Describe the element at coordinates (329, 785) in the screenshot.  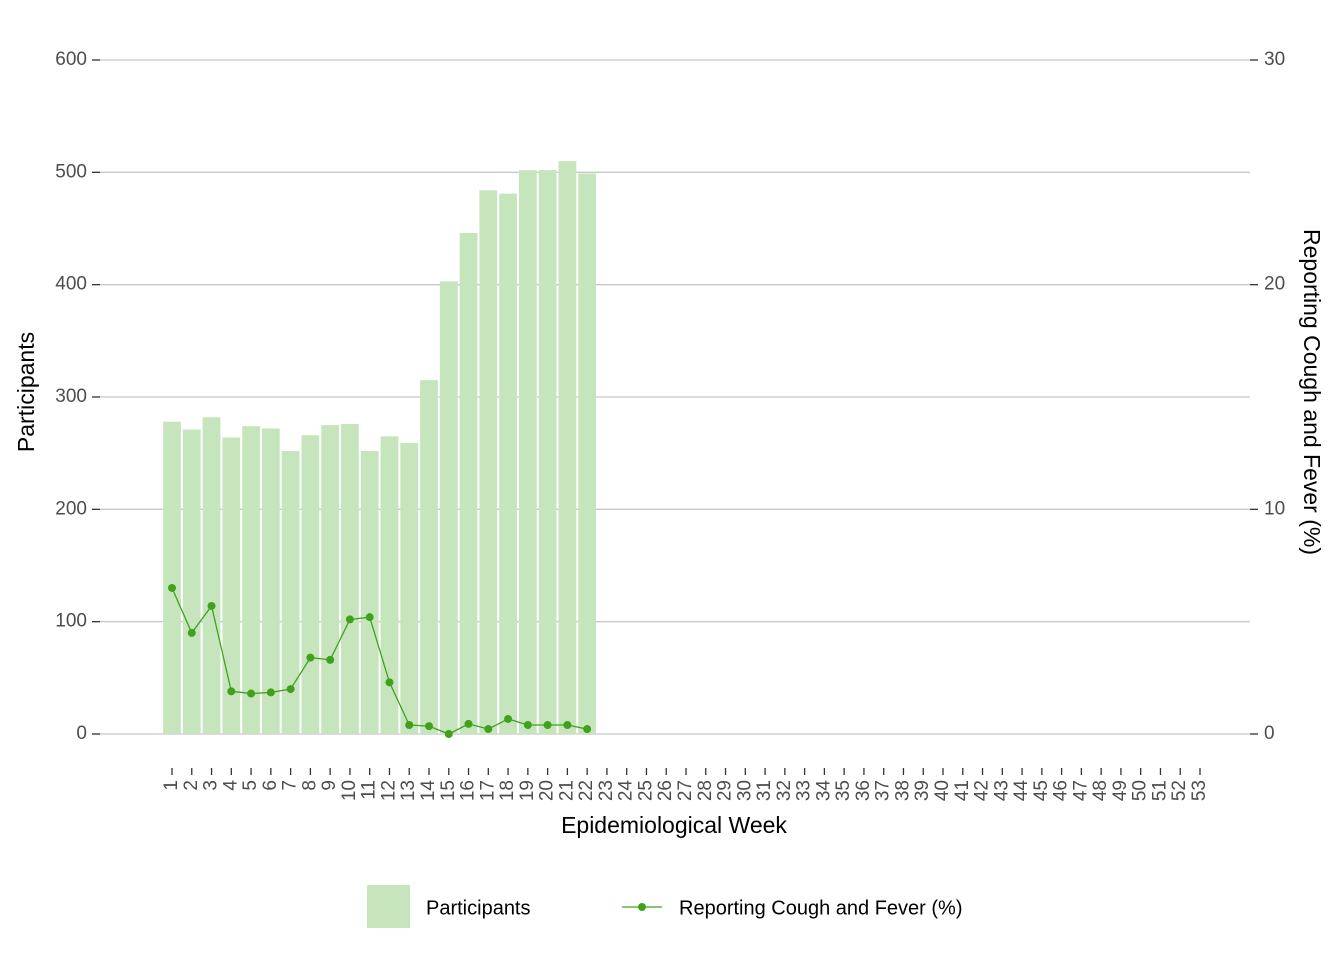
I see `x-tick-label: 9` at that location.